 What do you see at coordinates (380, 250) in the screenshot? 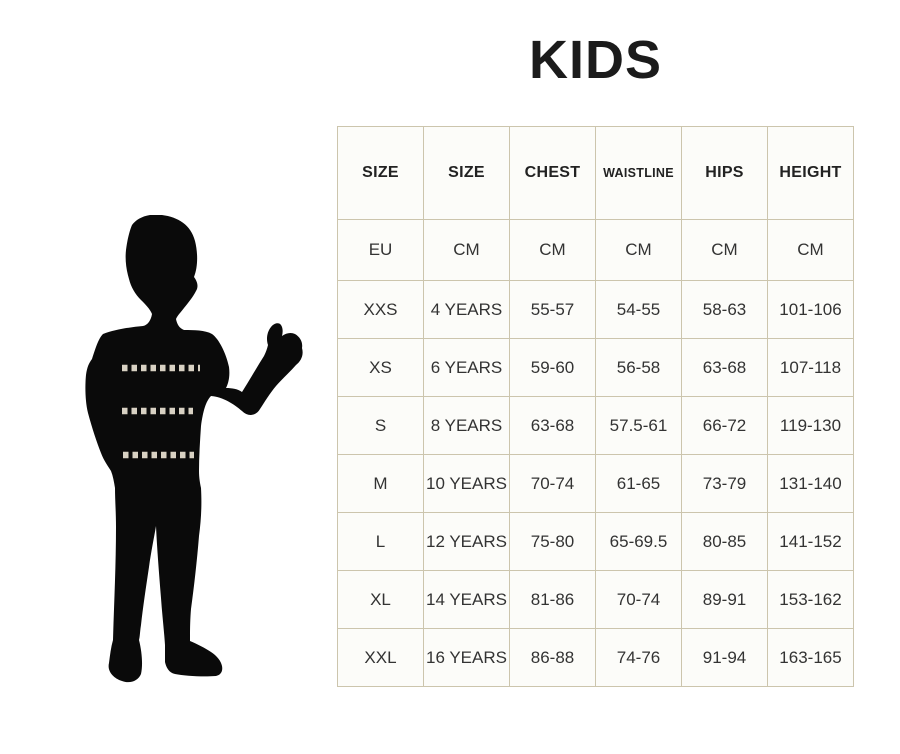
I see `unit-cell: EU` at bounding box center [380, 250].